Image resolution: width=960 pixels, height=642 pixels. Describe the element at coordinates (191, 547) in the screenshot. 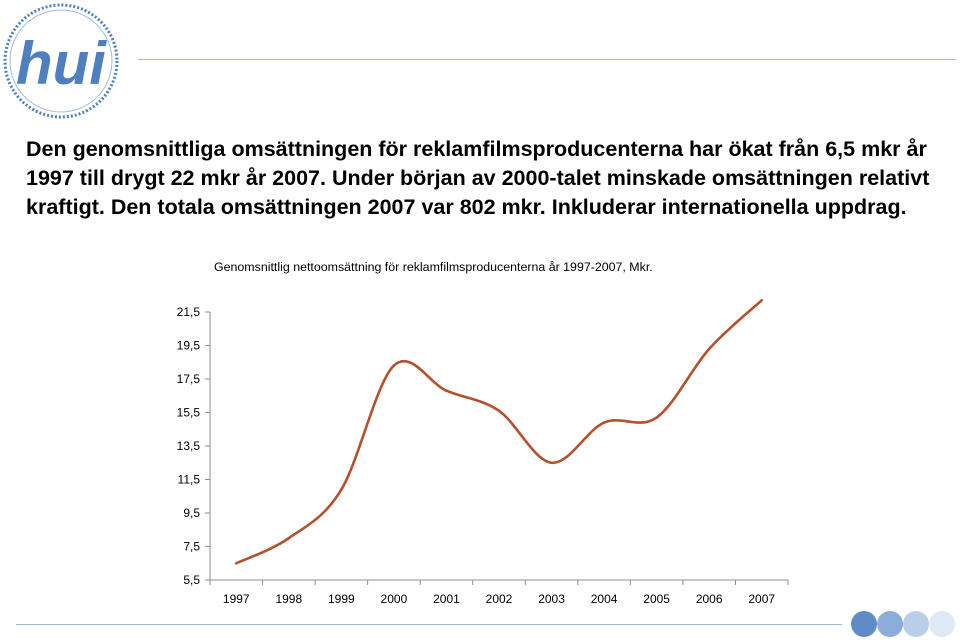

I see `y-tick-label: 7,5` at that location.